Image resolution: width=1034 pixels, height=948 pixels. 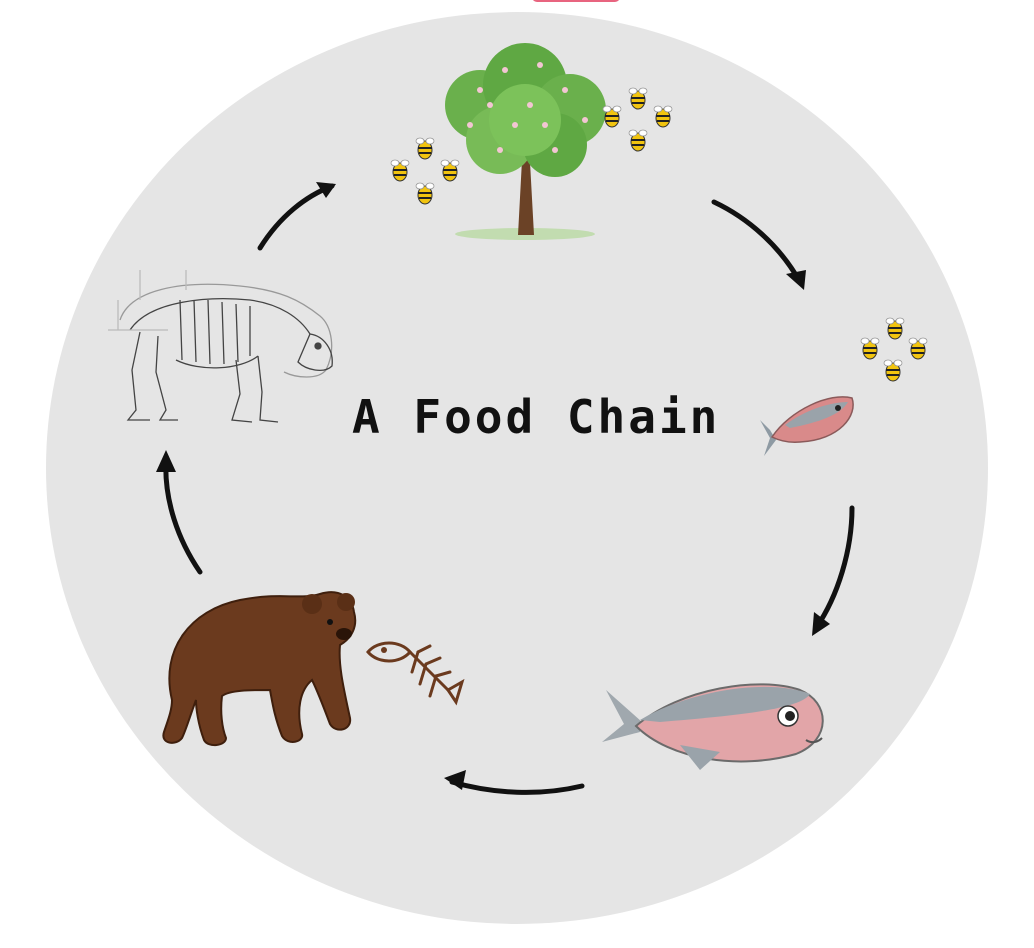 I want to click on accent-tab, so click(x=576, y=1).